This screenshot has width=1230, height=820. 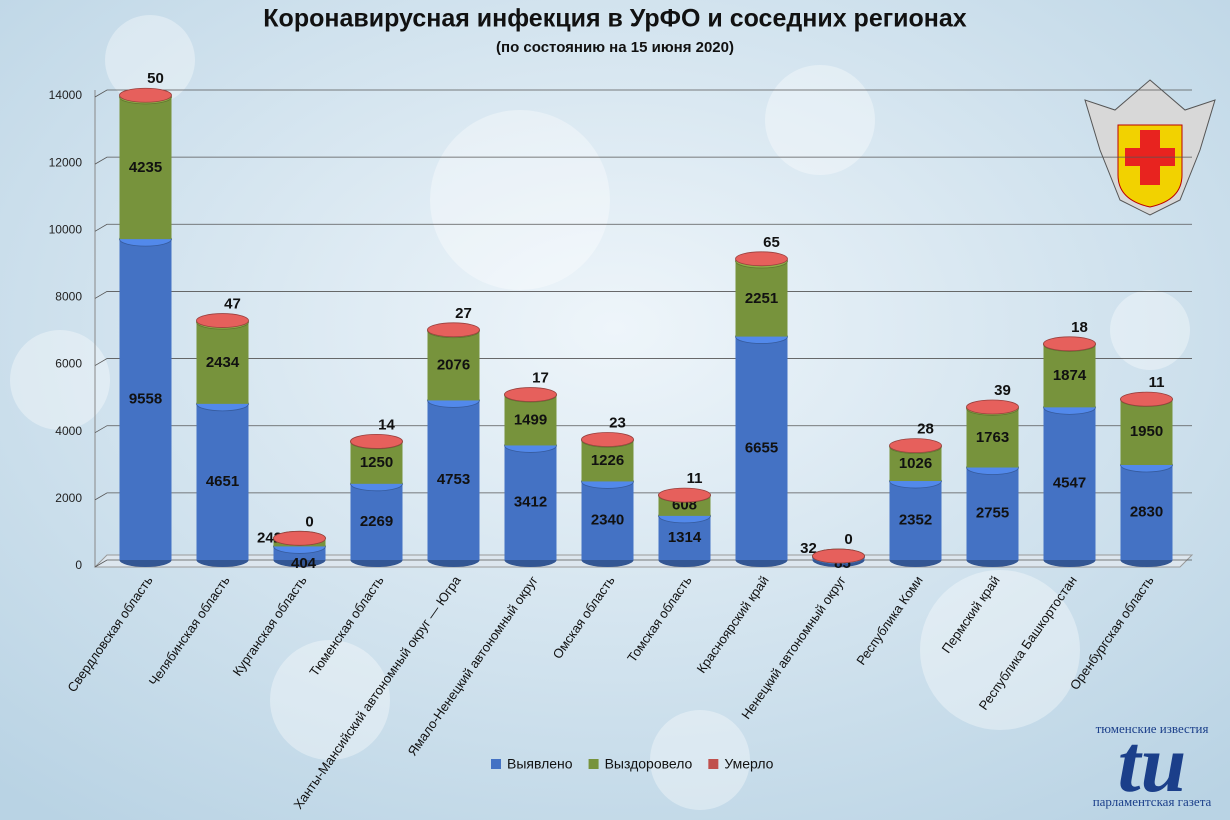 I want to click on value-label: 27, so click(x=463, y=313).